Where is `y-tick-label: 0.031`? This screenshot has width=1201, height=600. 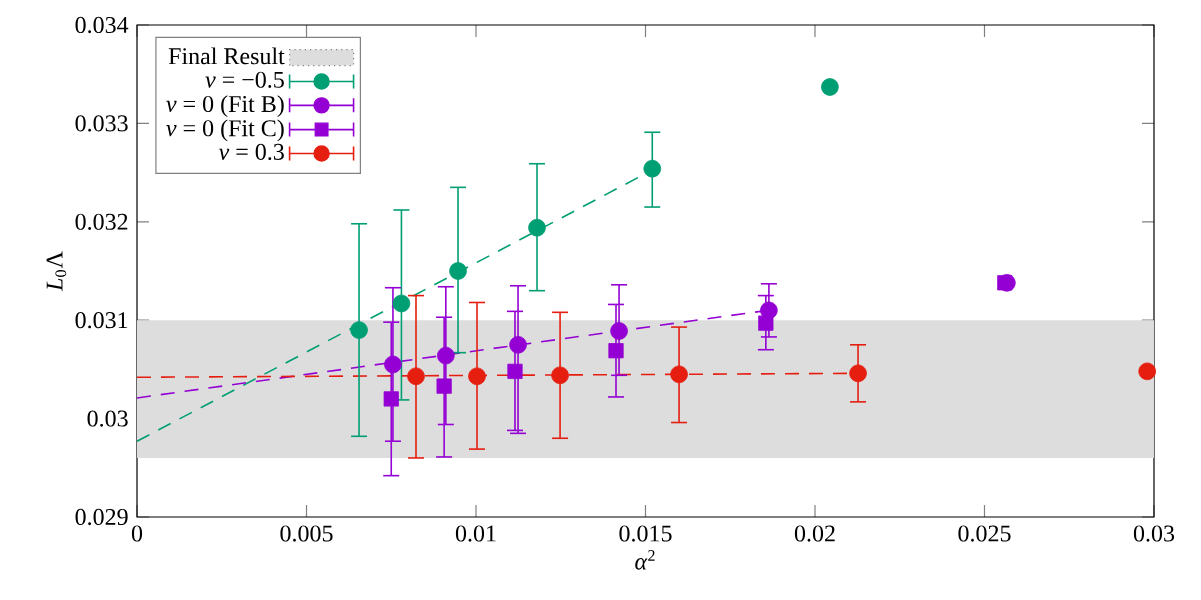
y-tick-label: 0.031 is located at coordinates (101, 320).